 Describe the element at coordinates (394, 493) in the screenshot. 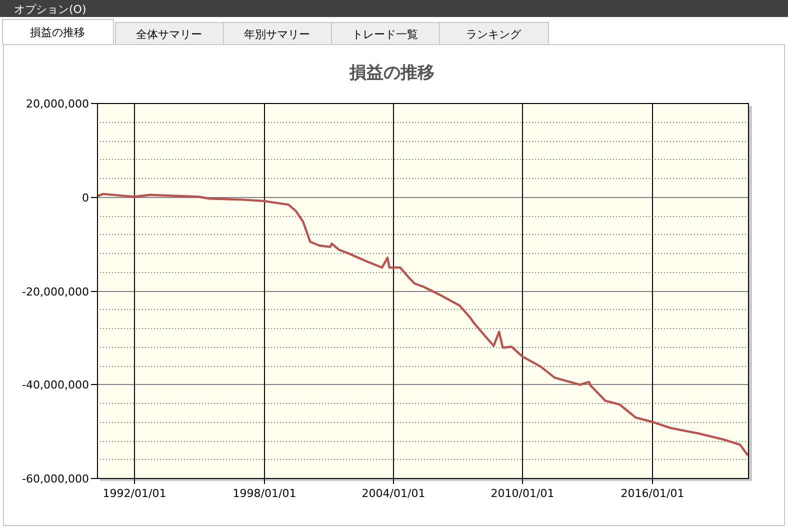

I see `x-tick-label: 2004/01/01` at that location.